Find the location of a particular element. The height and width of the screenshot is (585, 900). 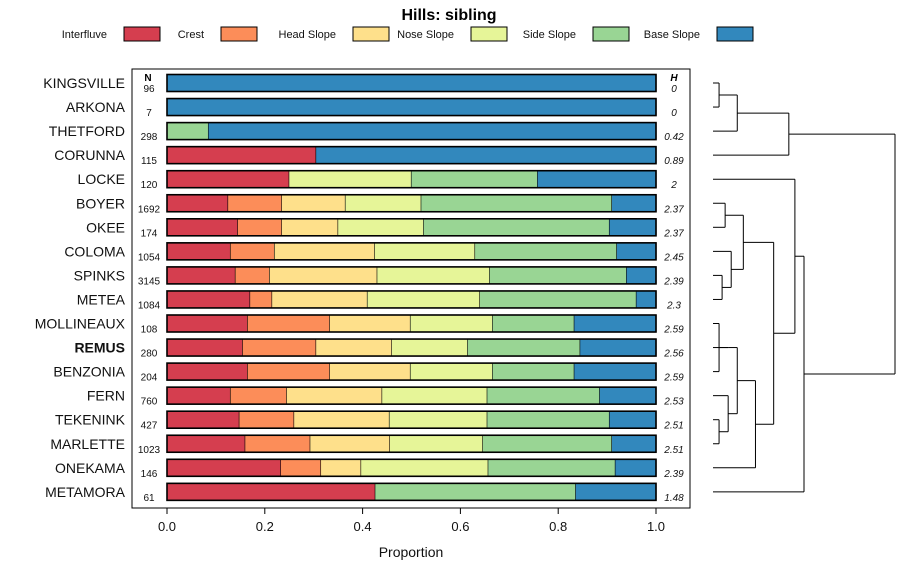

bar-row-corunna is located at coordinates (411, 155).